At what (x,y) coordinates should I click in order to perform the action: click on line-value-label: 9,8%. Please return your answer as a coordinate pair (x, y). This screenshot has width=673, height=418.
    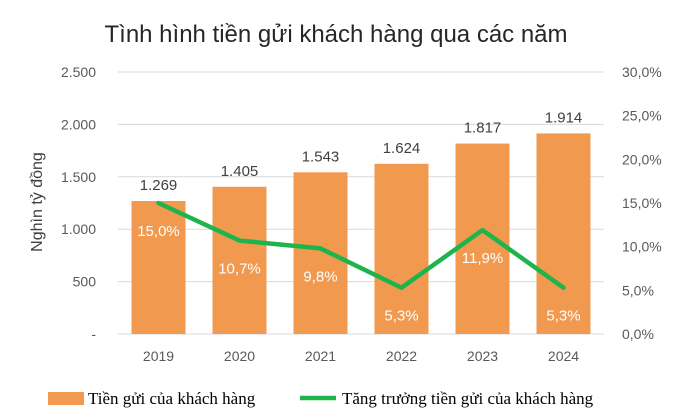
    Looking at the image, I should click on (320, 276).